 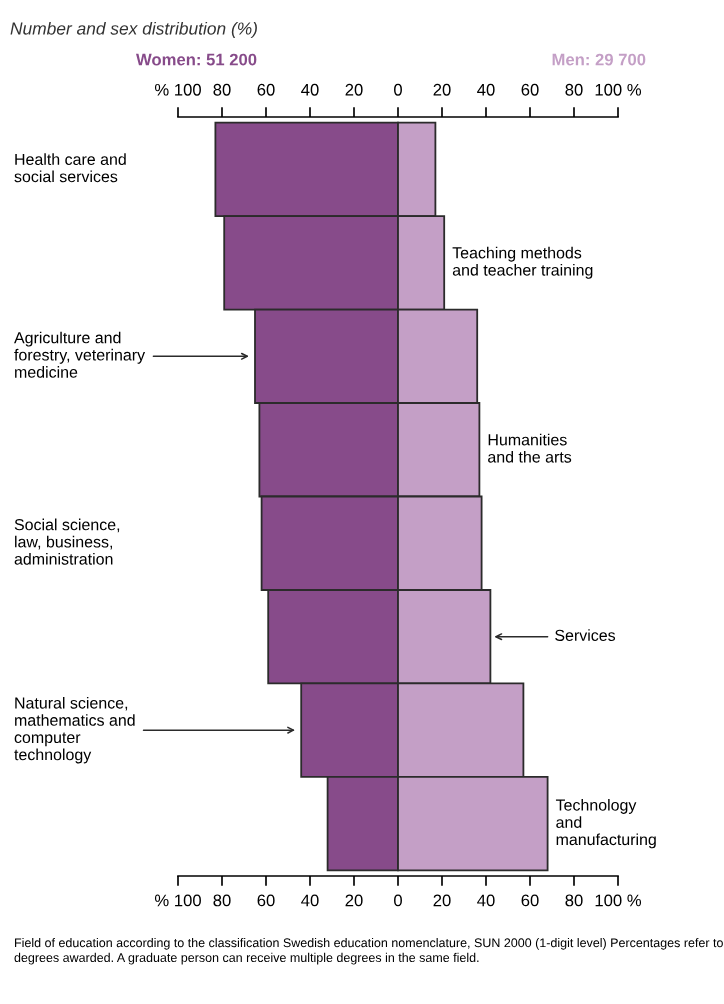 I want to click on y-tick-label: Humanities and the arts, so click(x=530, y=448).